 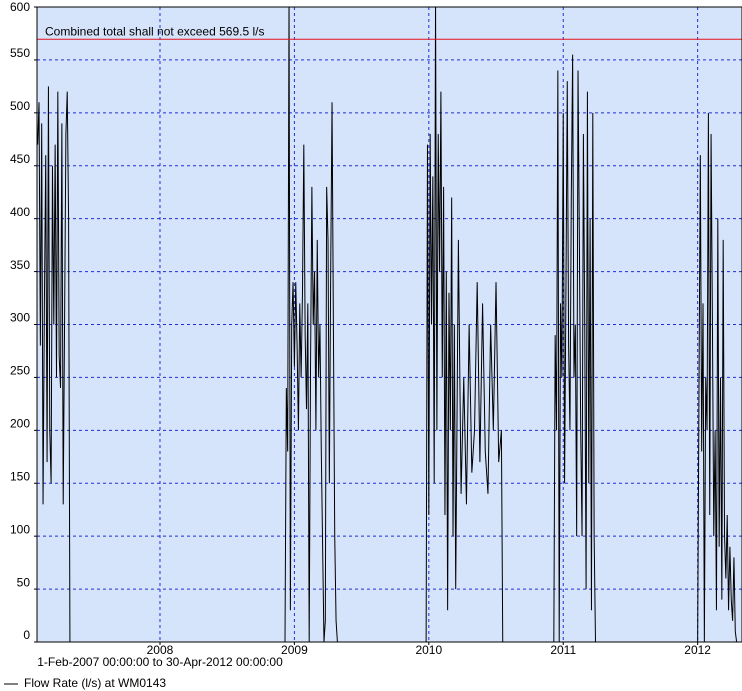 I want to click on y-tick-label: 350, so click(x=20, y=265).